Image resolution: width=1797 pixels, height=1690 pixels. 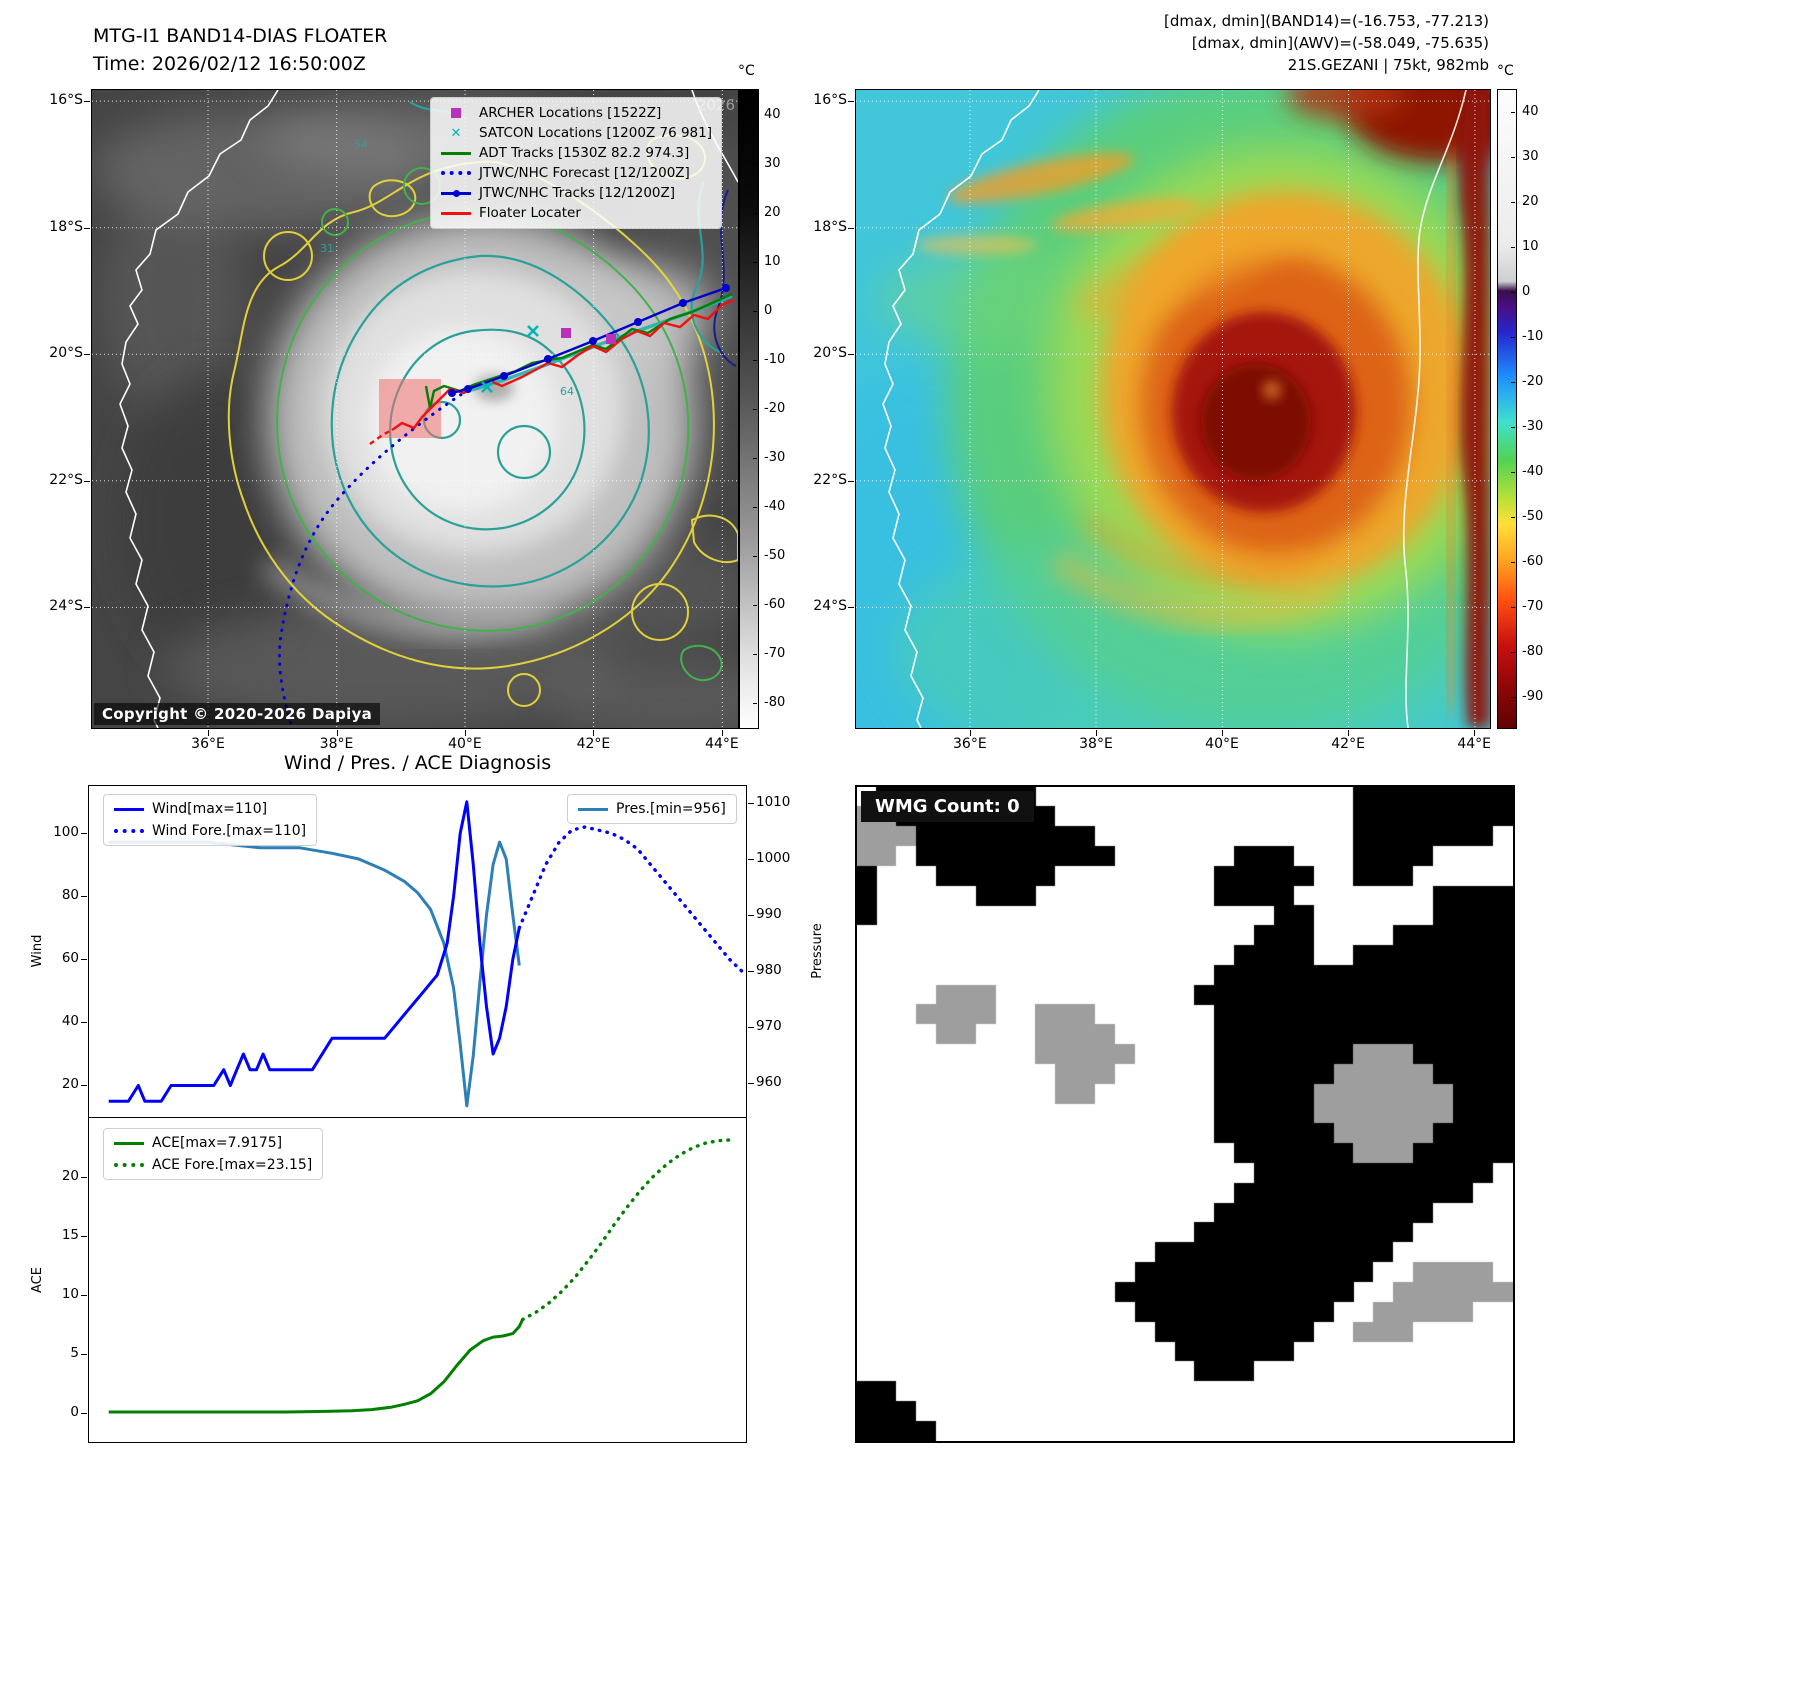 I want to click on pressure-axis-label: Pressure, so click(x=817, y=951).